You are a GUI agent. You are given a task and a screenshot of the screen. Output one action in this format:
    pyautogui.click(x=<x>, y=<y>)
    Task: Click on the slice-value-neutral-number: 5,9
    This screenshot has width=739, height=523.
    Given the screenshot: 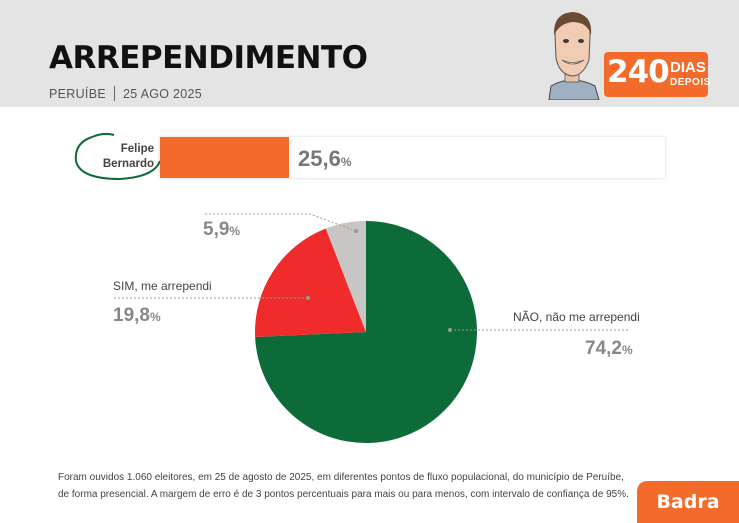 What is the action you would take?
    pyautogui.click(x=216, y=229)
    